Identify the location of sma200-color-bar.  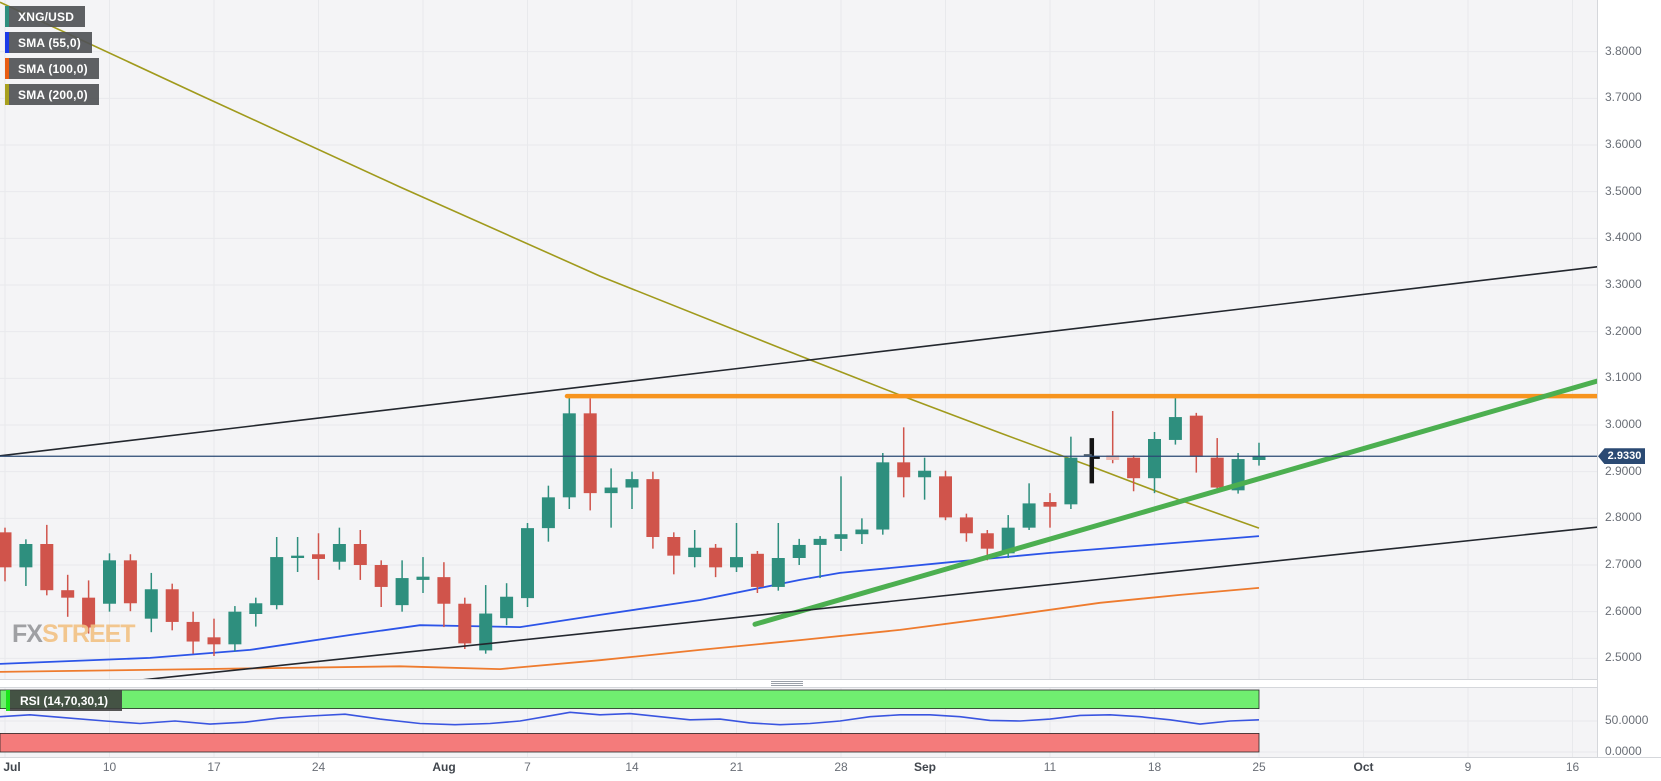
(7, 94).